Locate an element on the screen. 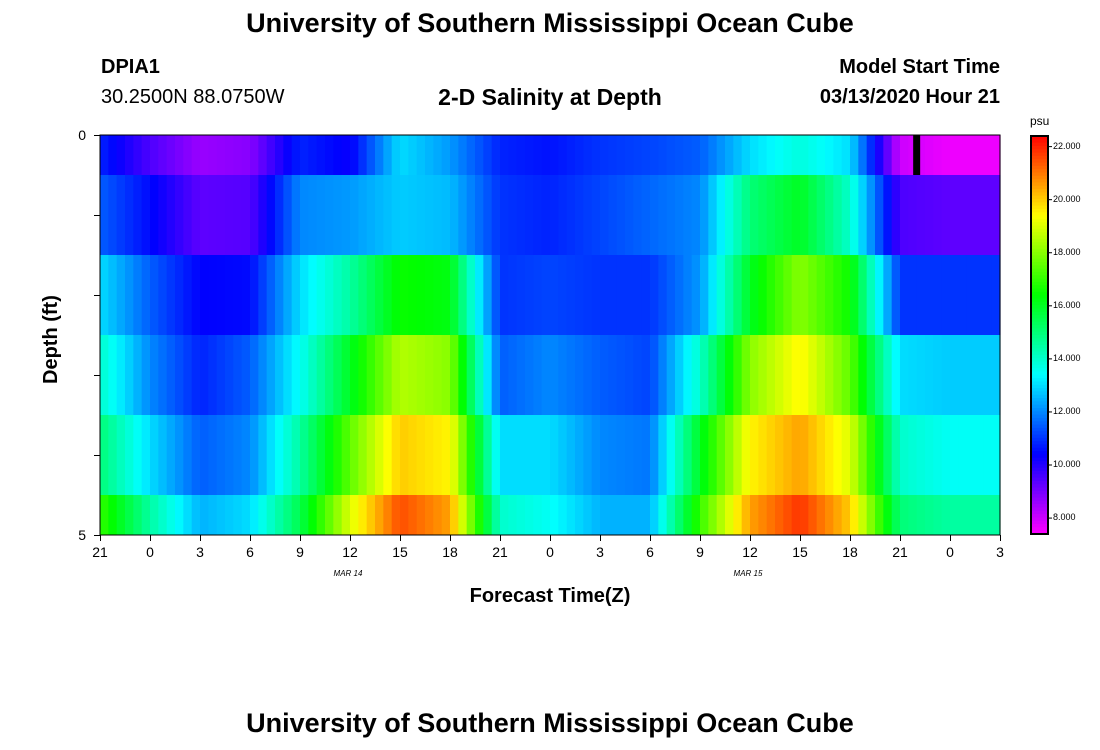 The width and height of the screenshot is (1100, 750). forecast-marker is located at coordinates (917, 155).